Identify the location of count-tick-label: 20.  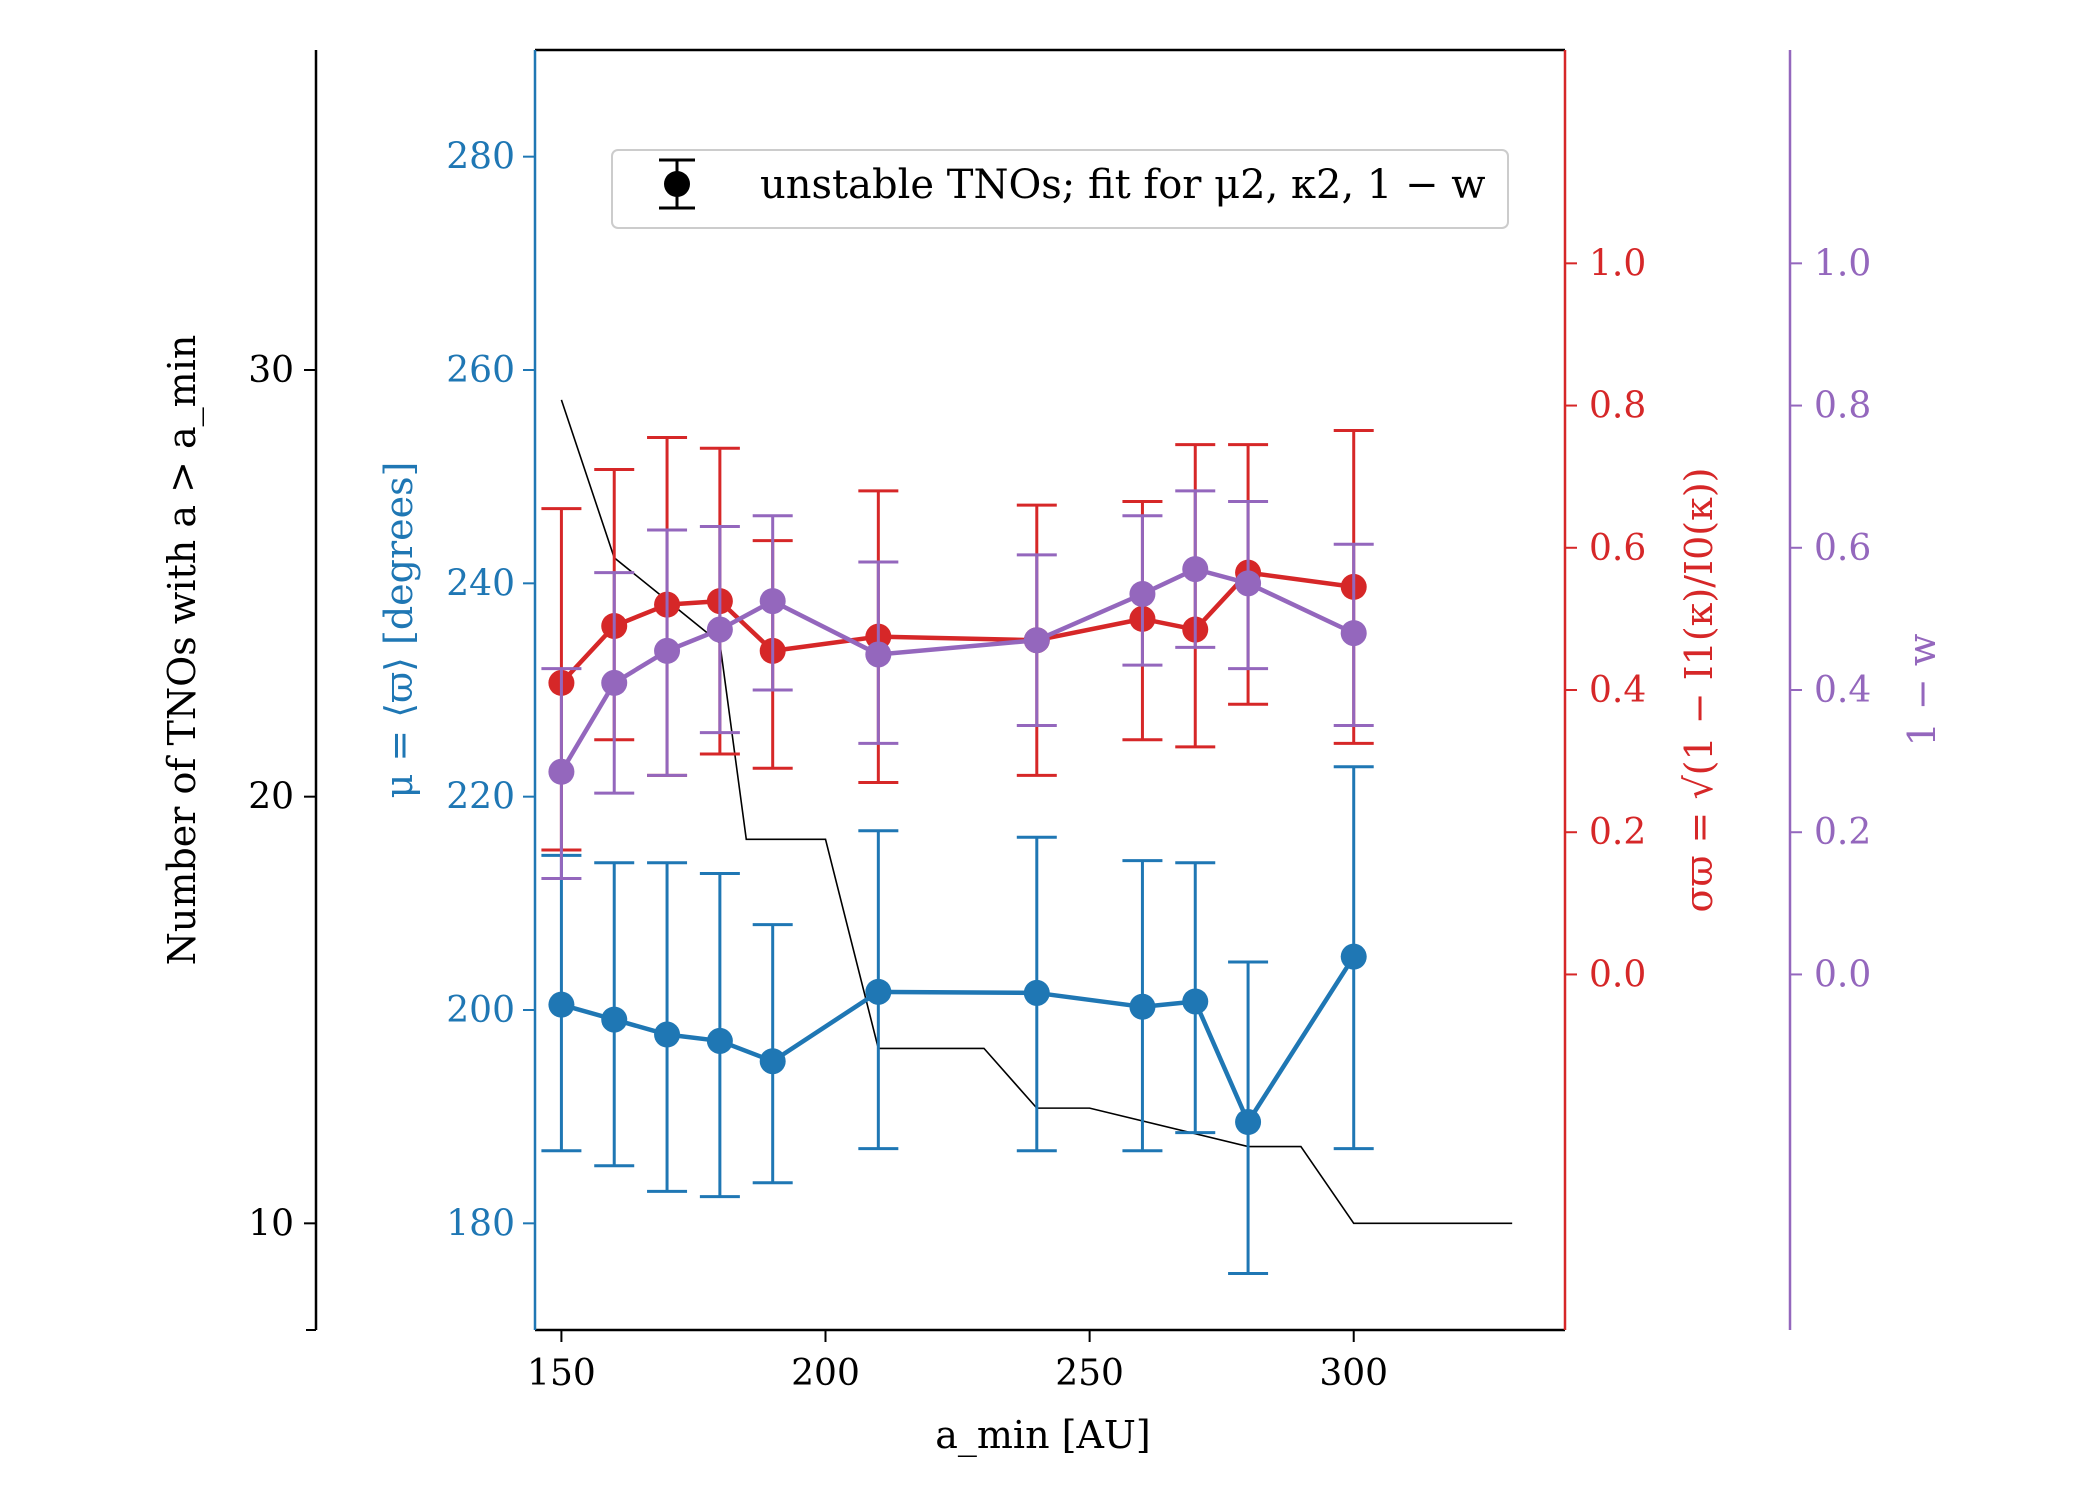
(271, 797).